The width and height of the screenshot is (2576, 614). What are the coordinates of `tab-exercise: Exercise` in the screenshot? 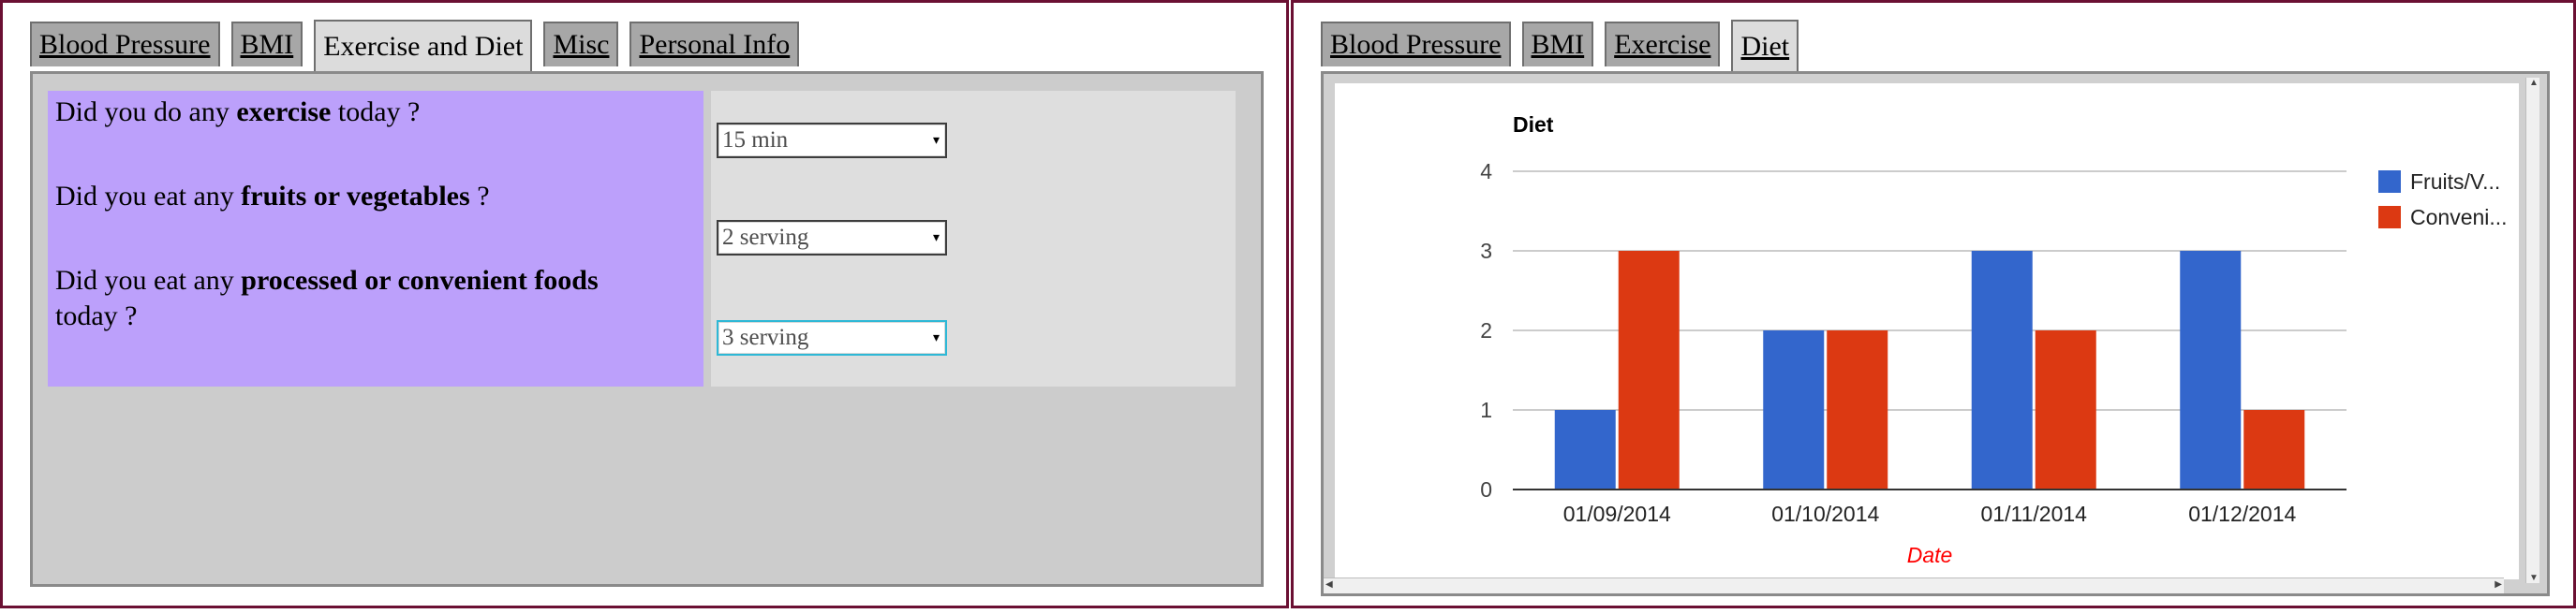 It's located at (1663, 44).